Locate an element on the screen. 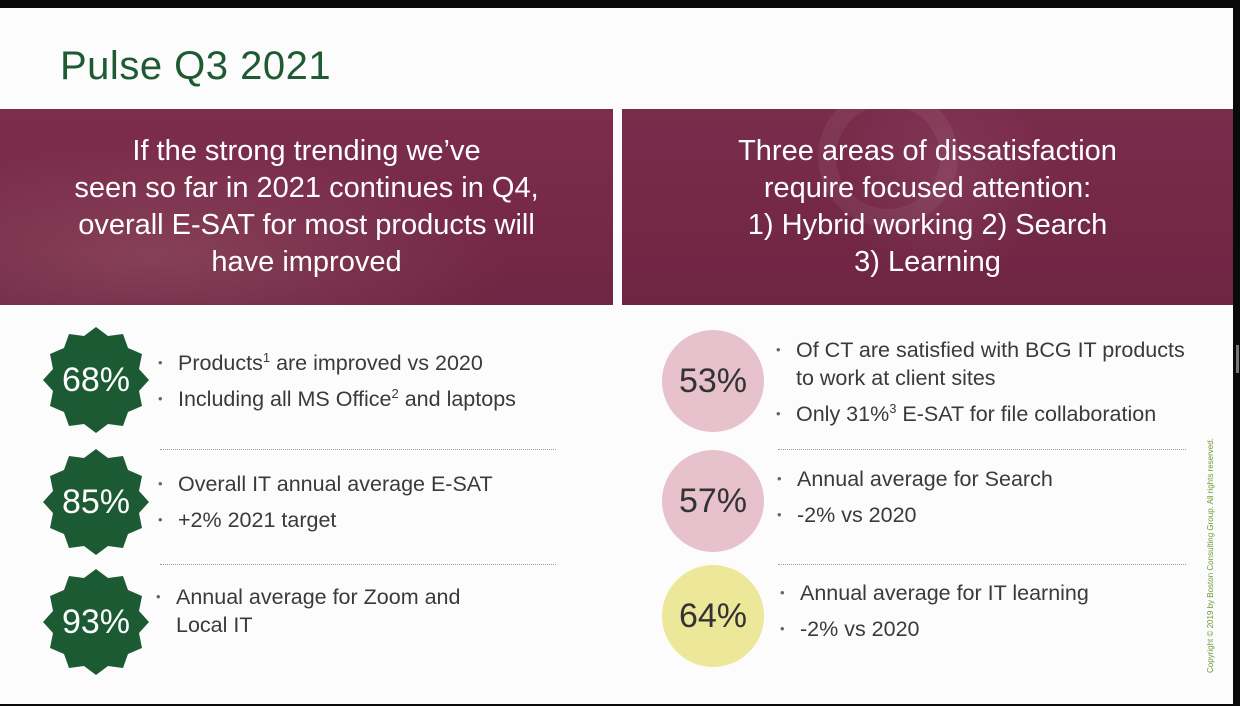 The width and height of the screenshot is (1240, 706). circle-57: 57% is located at coordinates (713, 501).